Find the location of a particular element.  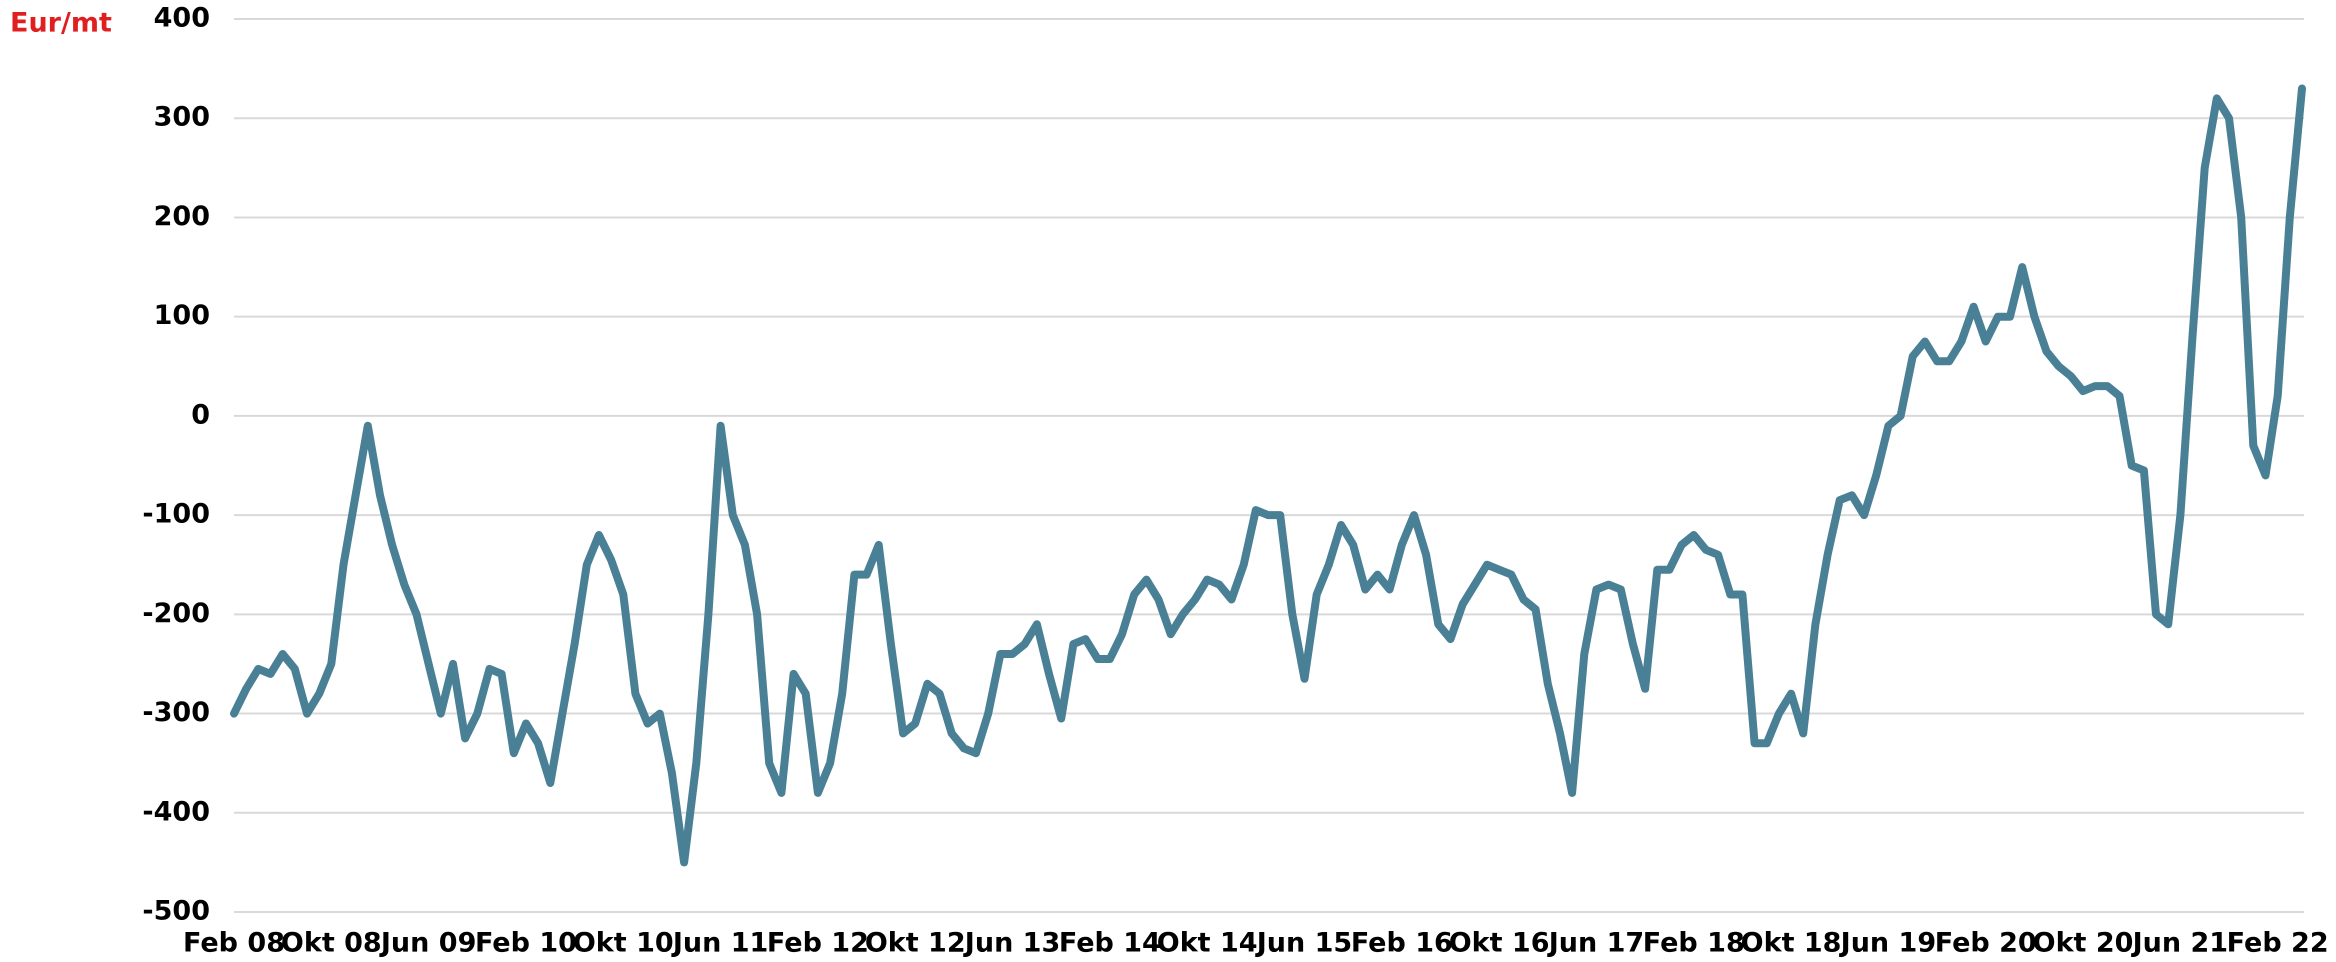

y-tick-label: 300 is located at coordinates (182, 117).